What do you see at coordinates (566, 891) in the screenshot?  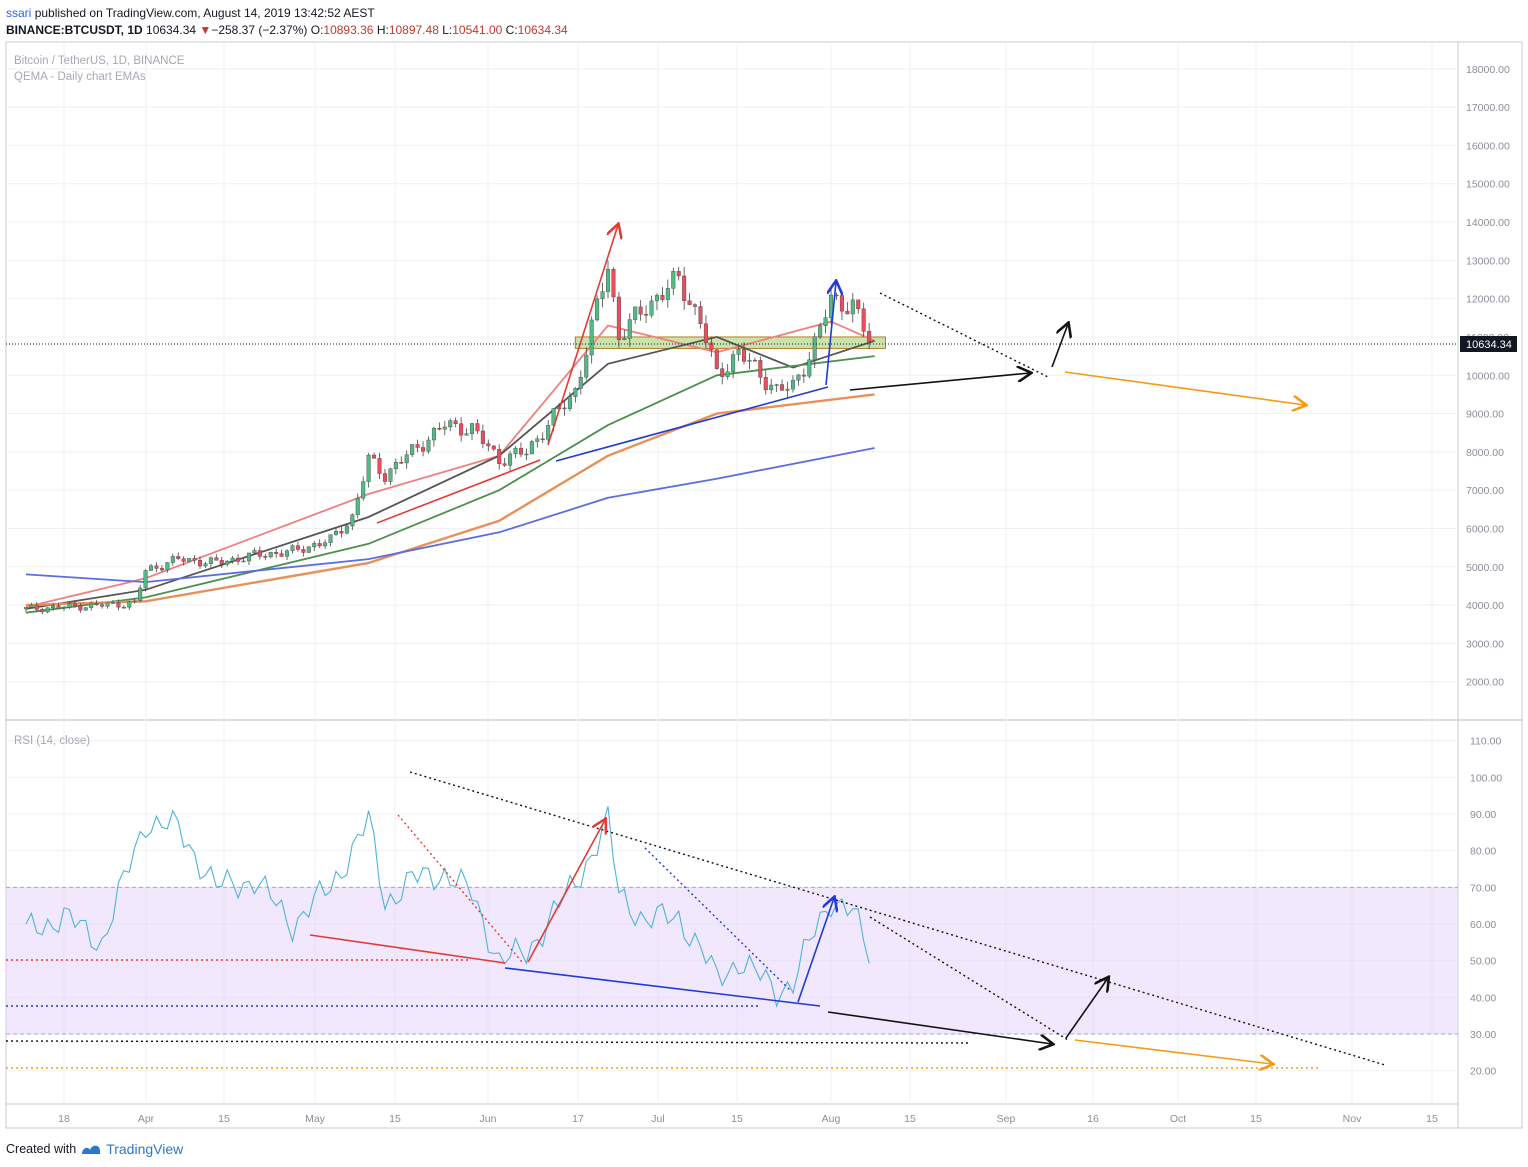 I see `rsi-red-arrow-up` at bounding box center [566, 891].